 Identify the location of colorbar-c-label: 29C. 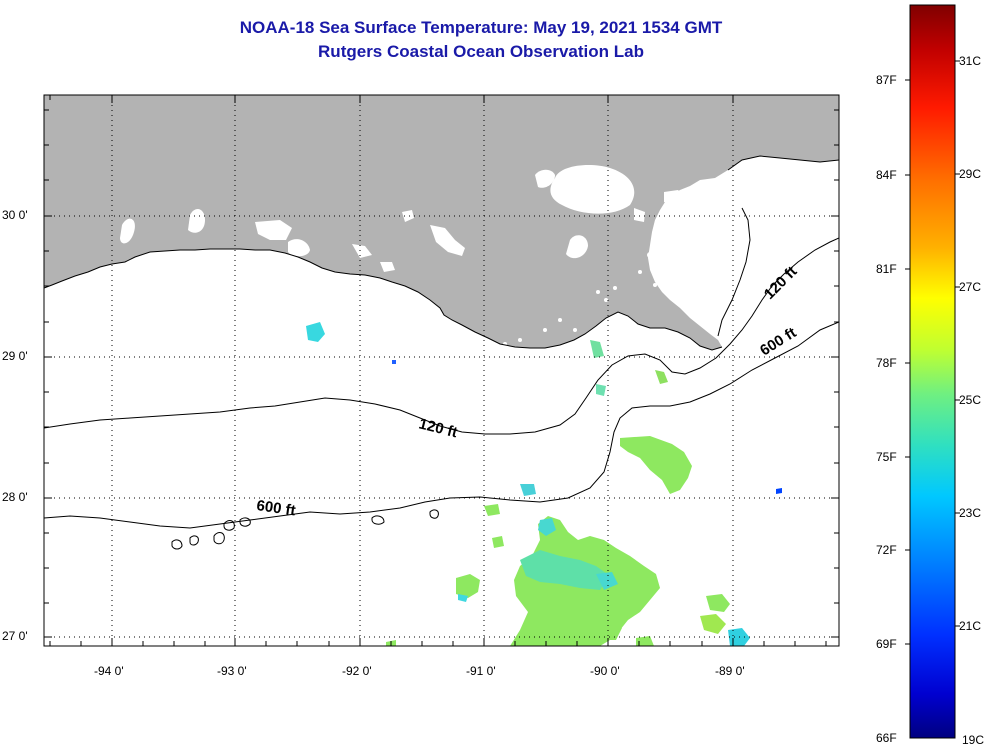
(970, 174).